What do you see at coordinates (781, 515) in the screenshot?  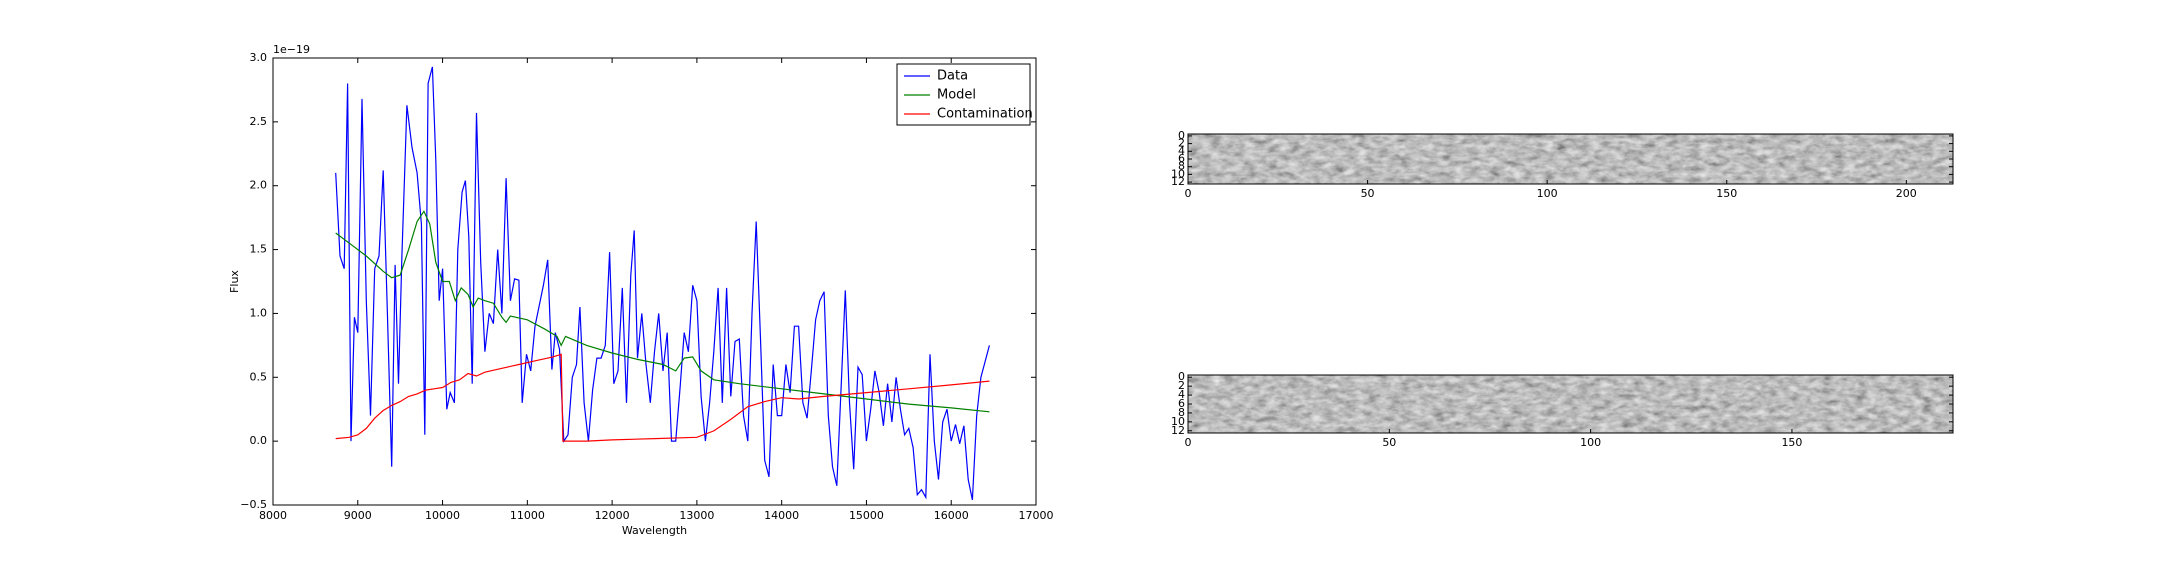 I see `x-tick-label: 14000` at bounding box center [781, 515].